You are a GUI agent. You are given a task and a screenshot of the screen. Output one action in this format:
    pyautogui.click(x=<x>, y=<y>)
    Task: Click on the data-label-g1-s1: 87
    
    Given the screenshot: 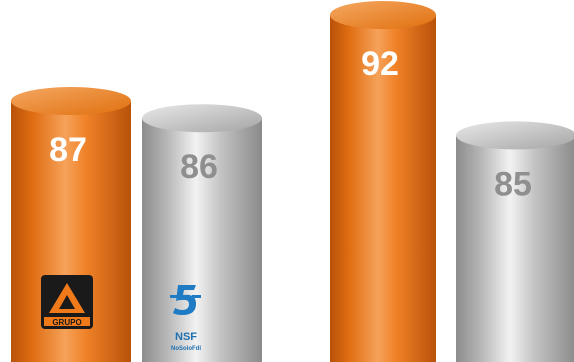 What is the action you would take?
    pyautogui.click(x=68, y=150)
    